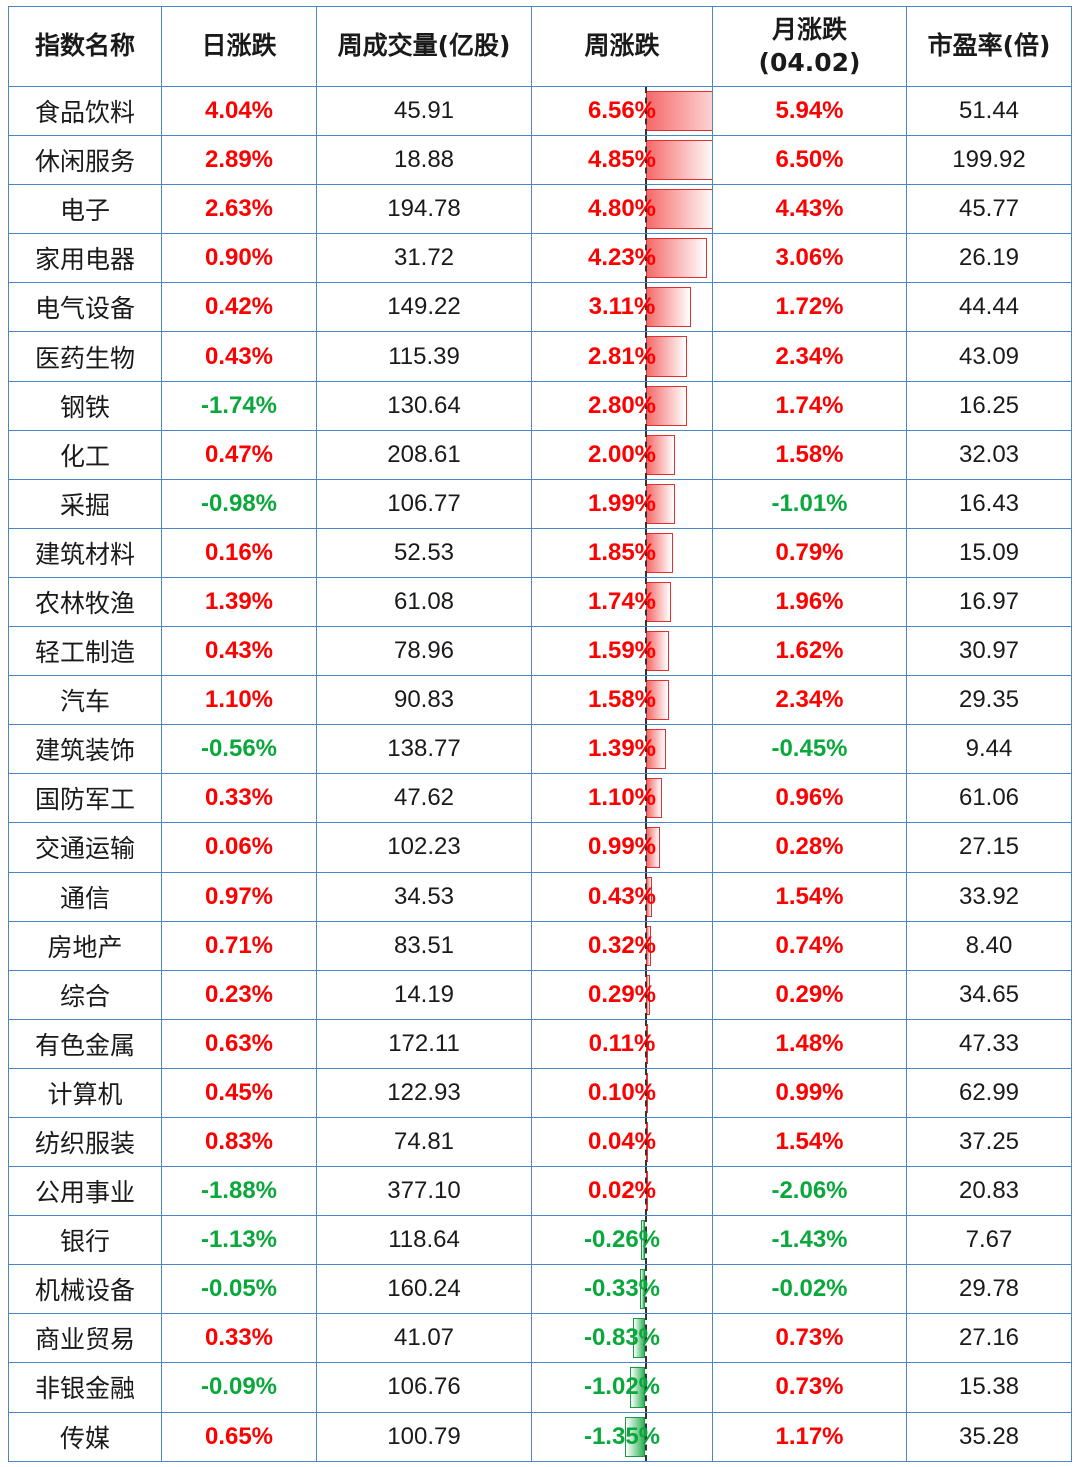 This screenshot has height=1467, width=1080. I want to click on monthly-change-cell: 1.62%, so click(809, 651).